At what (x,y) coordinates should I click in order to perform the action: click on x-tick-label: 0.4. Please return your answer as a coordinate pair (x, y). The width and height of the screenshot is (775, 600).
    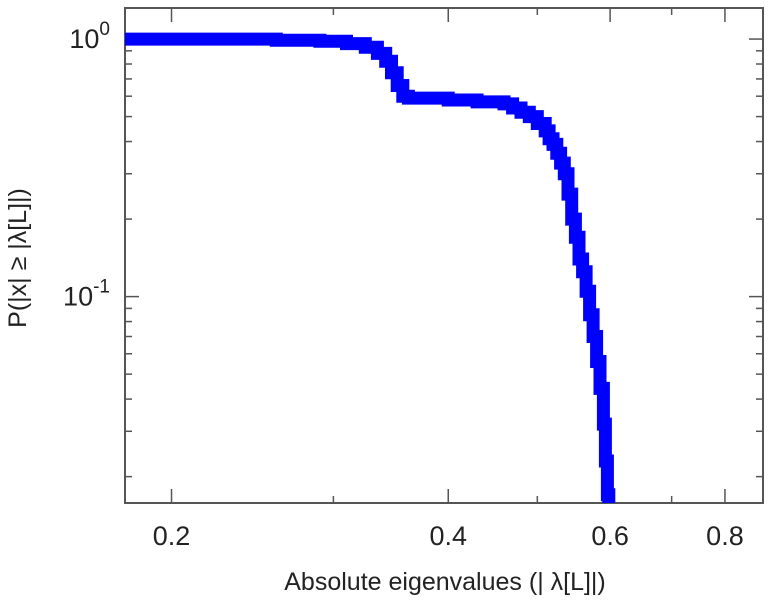
    Looking at the image, I should click on (448, 536).